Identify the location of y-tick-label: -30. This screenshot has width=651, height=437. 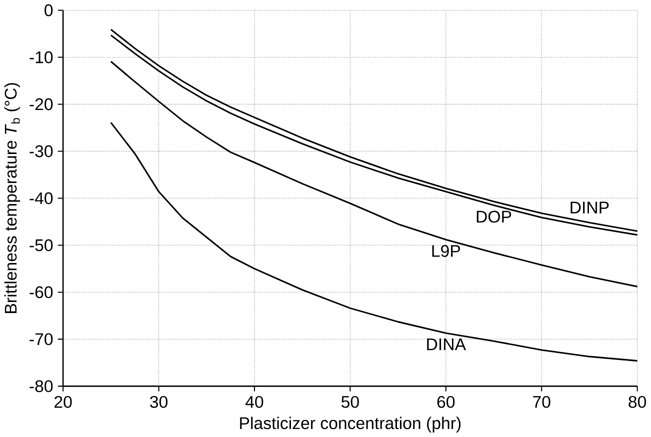
(41, 151).